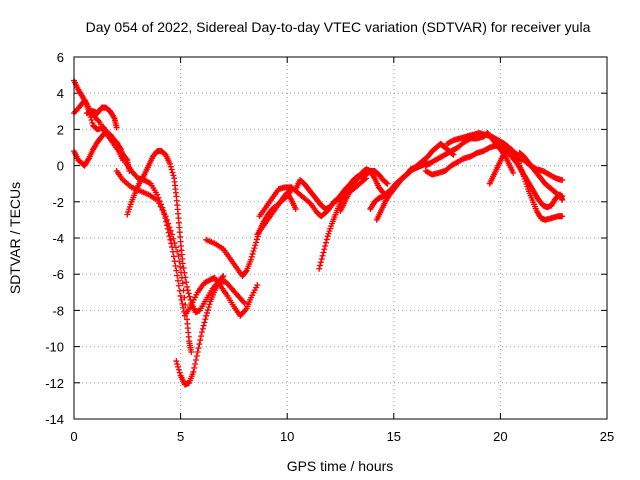 The height and width of the screenshot is (480, 640). I want to click on x-tick-label: 5, so click(180, 436).